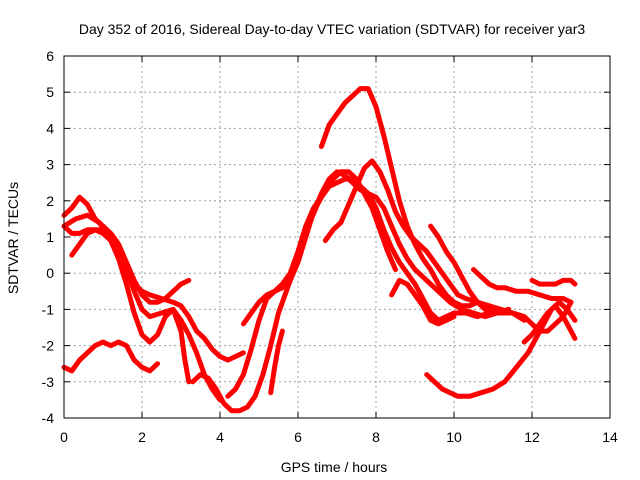 This screenshot has height=480, width=640. Describe the element at coordinates (142, 437) in the screenshot. I see `x-tick-label: 2` at that location.